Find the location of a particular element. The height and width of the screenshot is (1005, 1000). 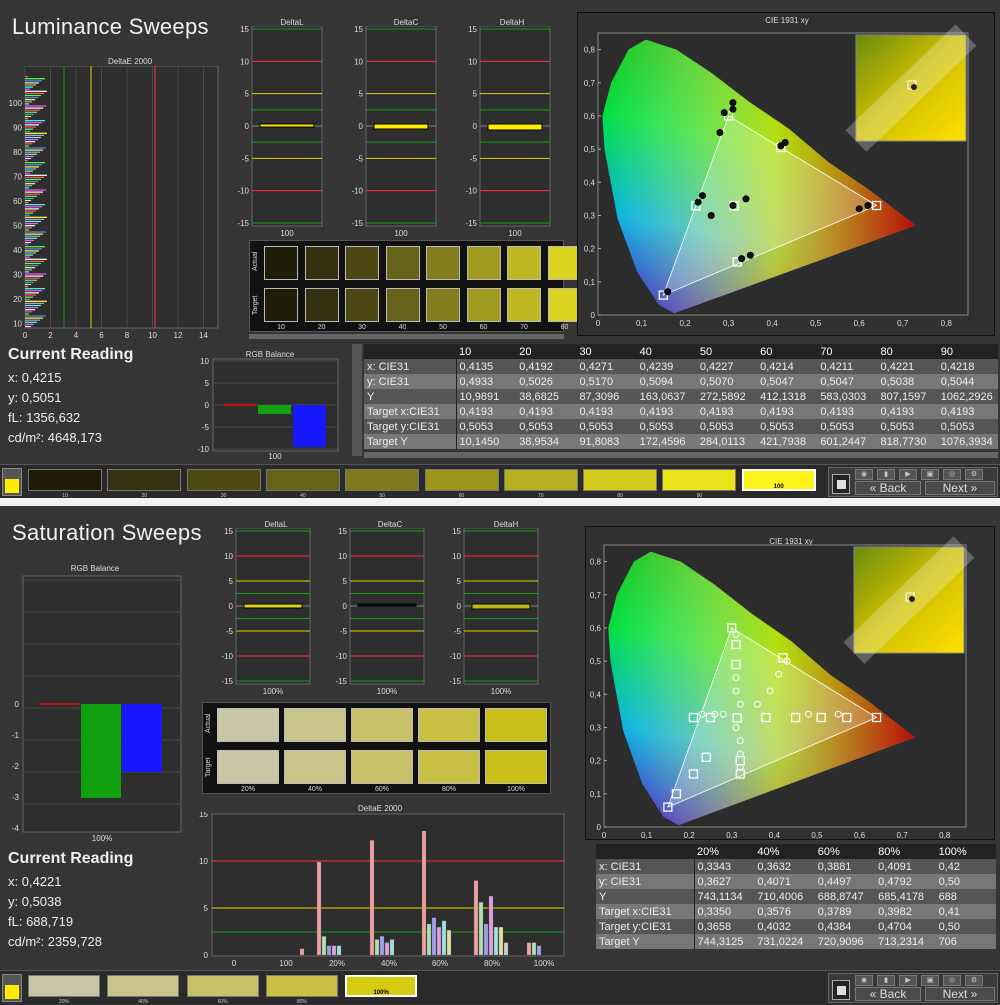

cie-ytick: 0,8 is located at coordinates (590, 50).